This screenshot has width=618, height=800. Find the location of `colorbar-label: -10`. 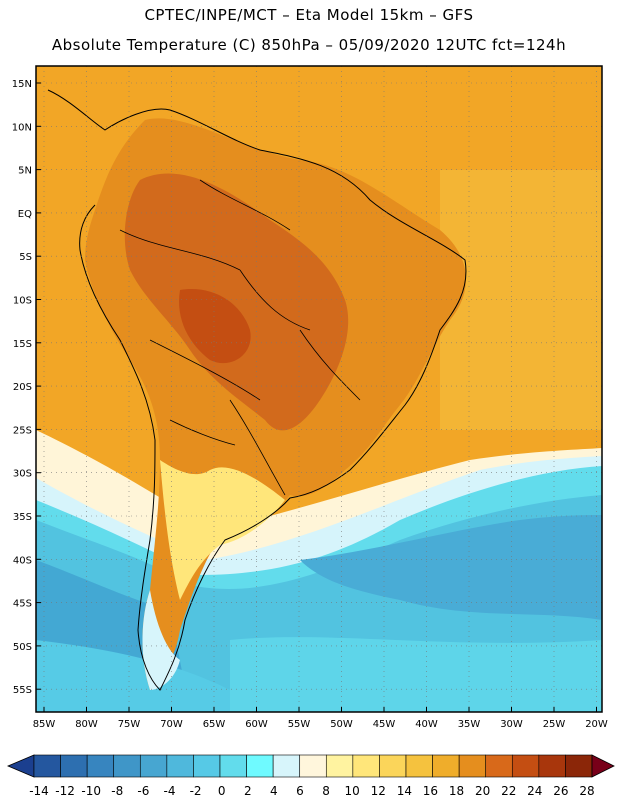

colorbar-label: -10 is located at coordinates (91, 791).